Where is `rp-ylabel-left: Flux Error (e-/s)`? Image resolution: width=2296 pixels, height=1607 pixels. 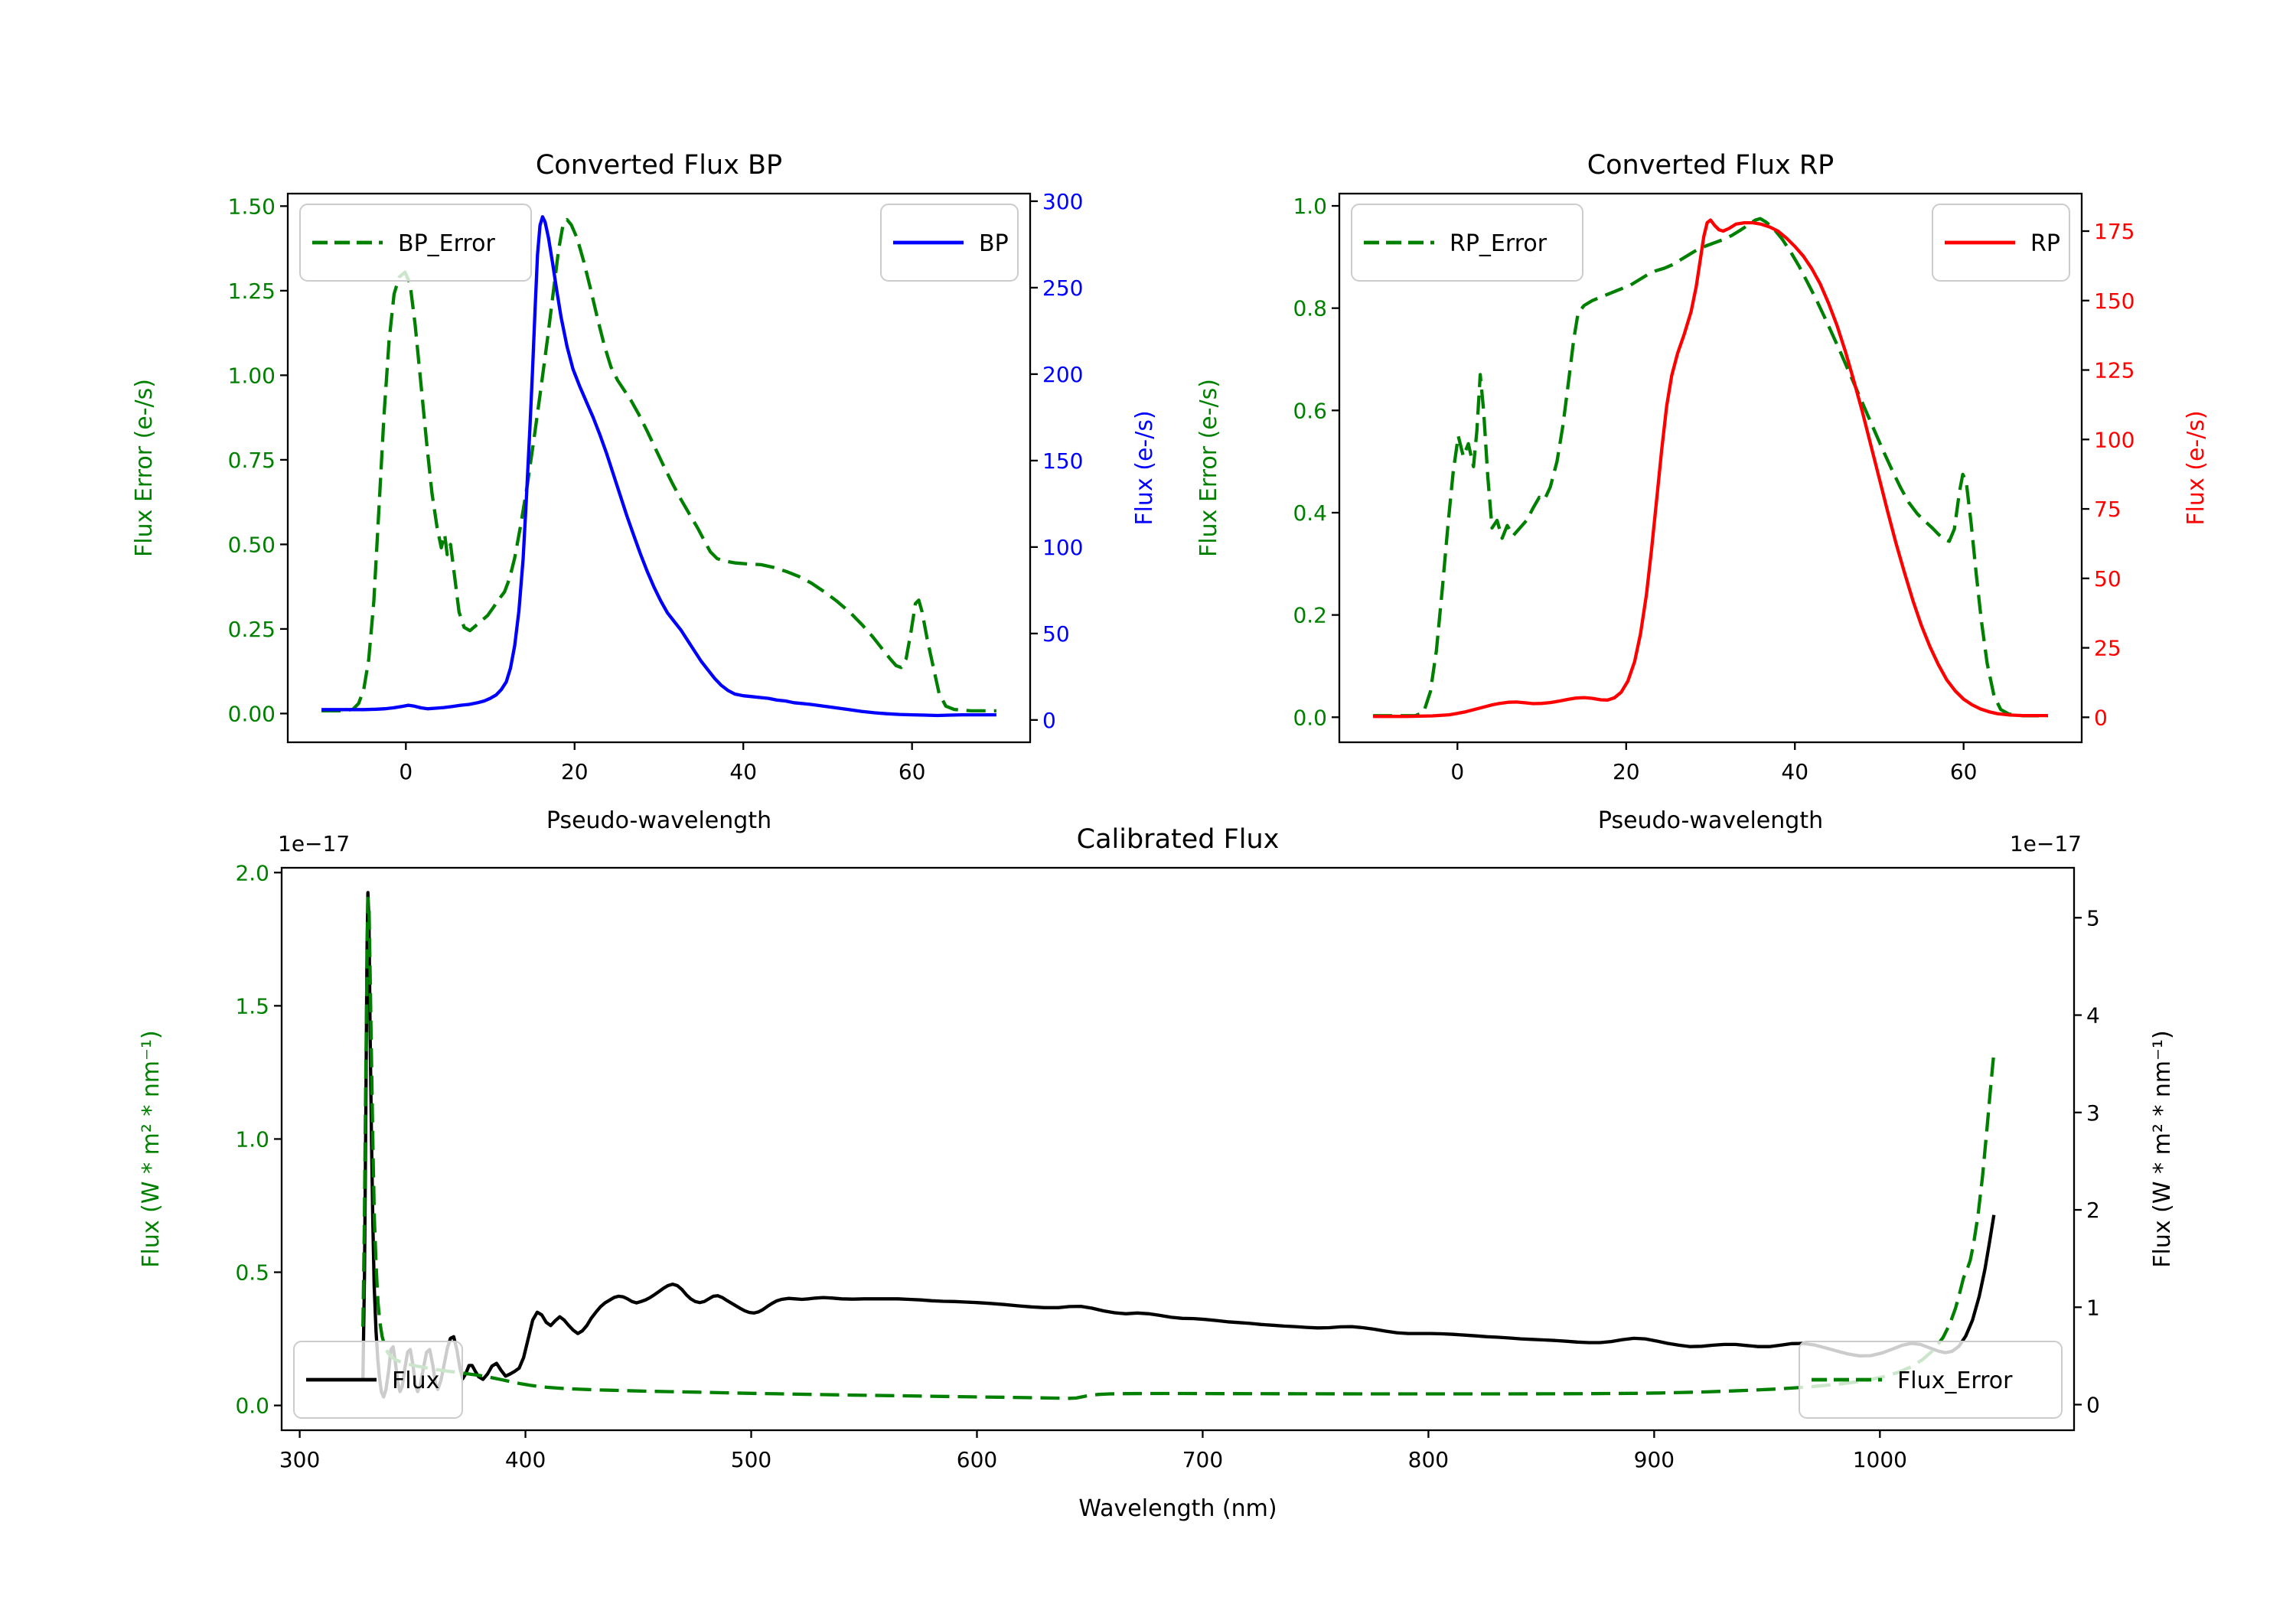 rp-ylabel-left: Flux Error (e-/s) is located at coordinates (1208, 468).